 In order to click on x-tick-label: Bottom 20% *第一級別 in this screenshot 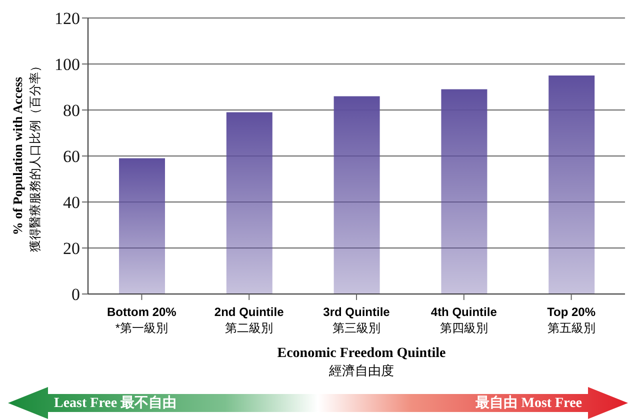, I will do `click(142, 320)`.